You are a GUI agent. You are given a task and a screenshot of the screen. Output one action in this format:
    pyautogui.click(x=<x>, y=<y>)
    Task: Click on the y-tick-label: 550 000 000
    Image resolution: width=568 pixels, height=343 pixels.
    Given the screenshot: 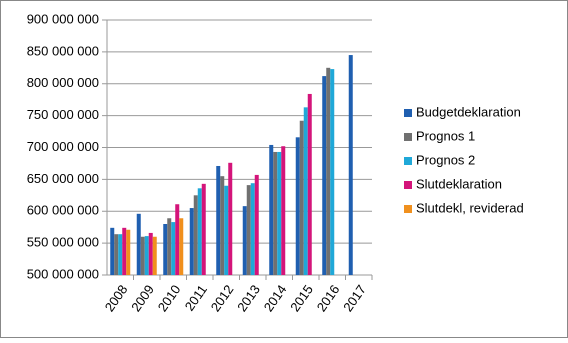 What is the action you would take?
    pyautogui.click(x=63, y=242)
    